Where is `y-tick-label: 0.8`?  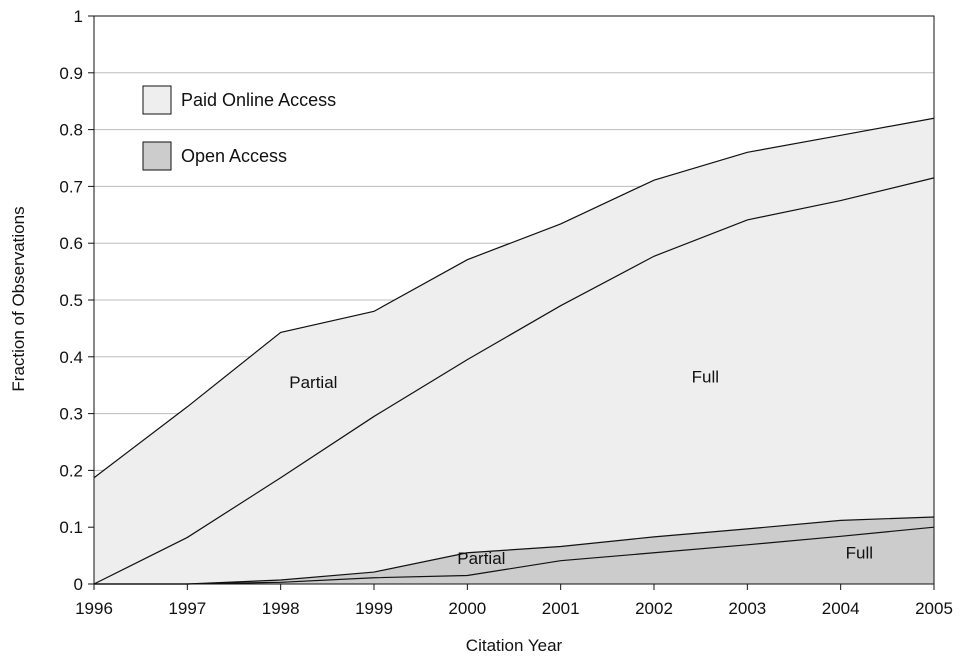 y-tick-label: 0.8 is located at coordinates (71, 130).